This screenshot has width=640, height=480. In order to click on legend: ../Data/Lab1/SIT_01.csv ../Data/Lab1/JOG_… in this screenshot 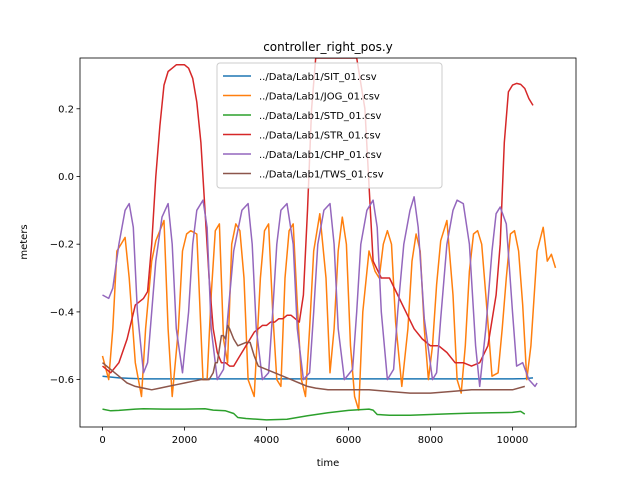, I will do `click(329, 125)`.